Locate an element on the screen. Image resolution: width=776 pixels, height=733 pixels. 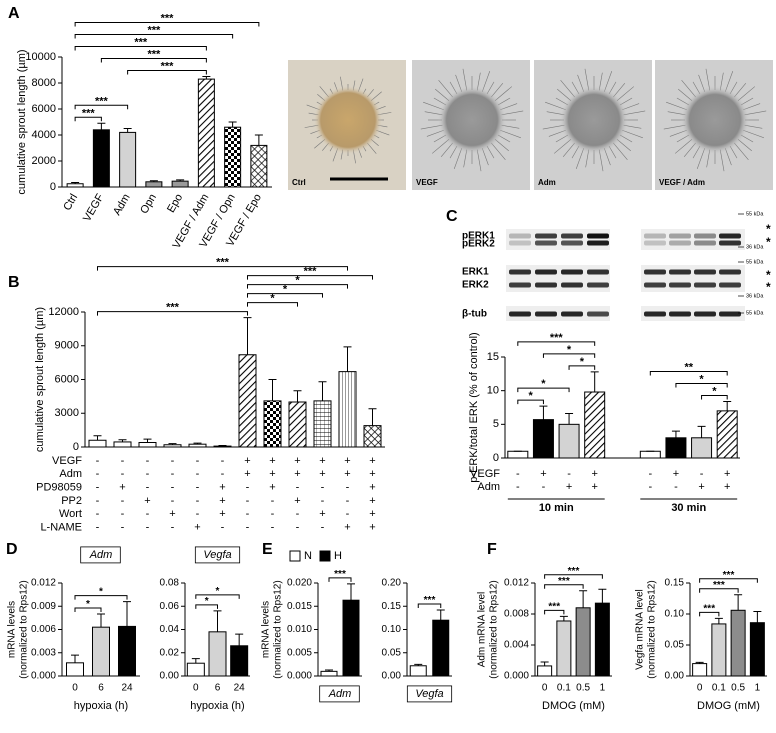
significance-label: ** is located at coordinates (688, 367).